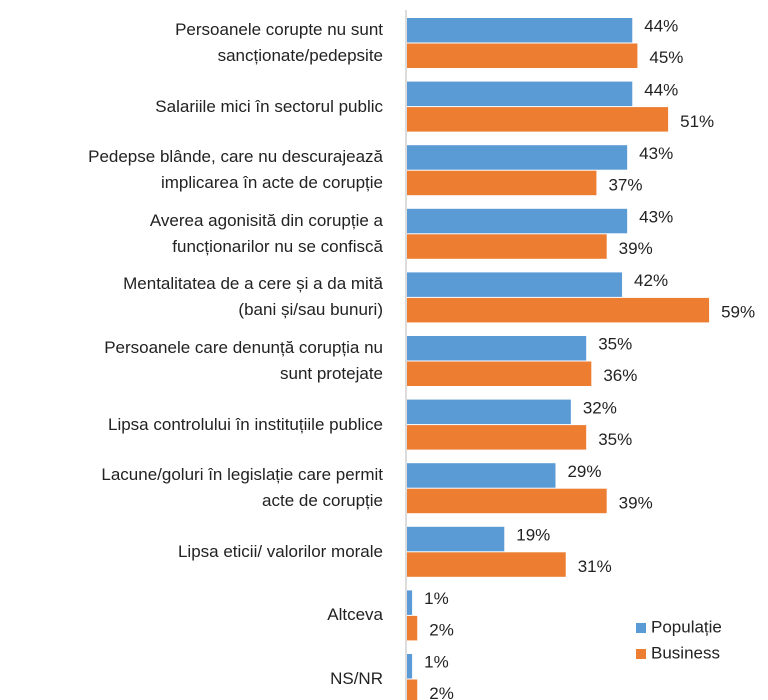  Describe the element at coordinates (280, 551) in the screenshot. I see `category-label: Lipsa eticii/ valorilor morale` at that location.